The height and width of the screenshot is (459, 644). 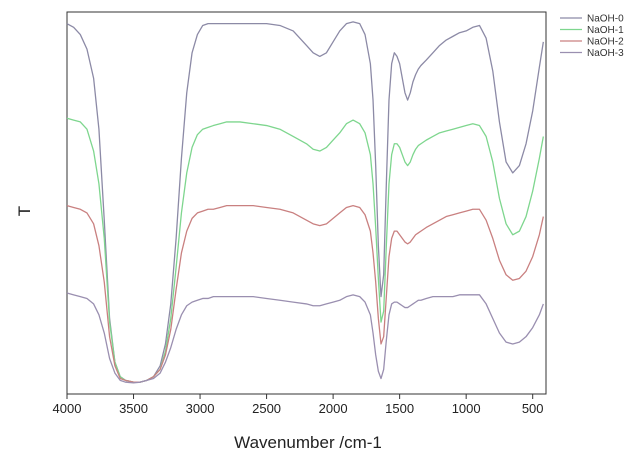 What do you see at coordinates (266, 408) in the screenshot?
I see `x-tick-label: 2500` at bounding box center [266, 408].